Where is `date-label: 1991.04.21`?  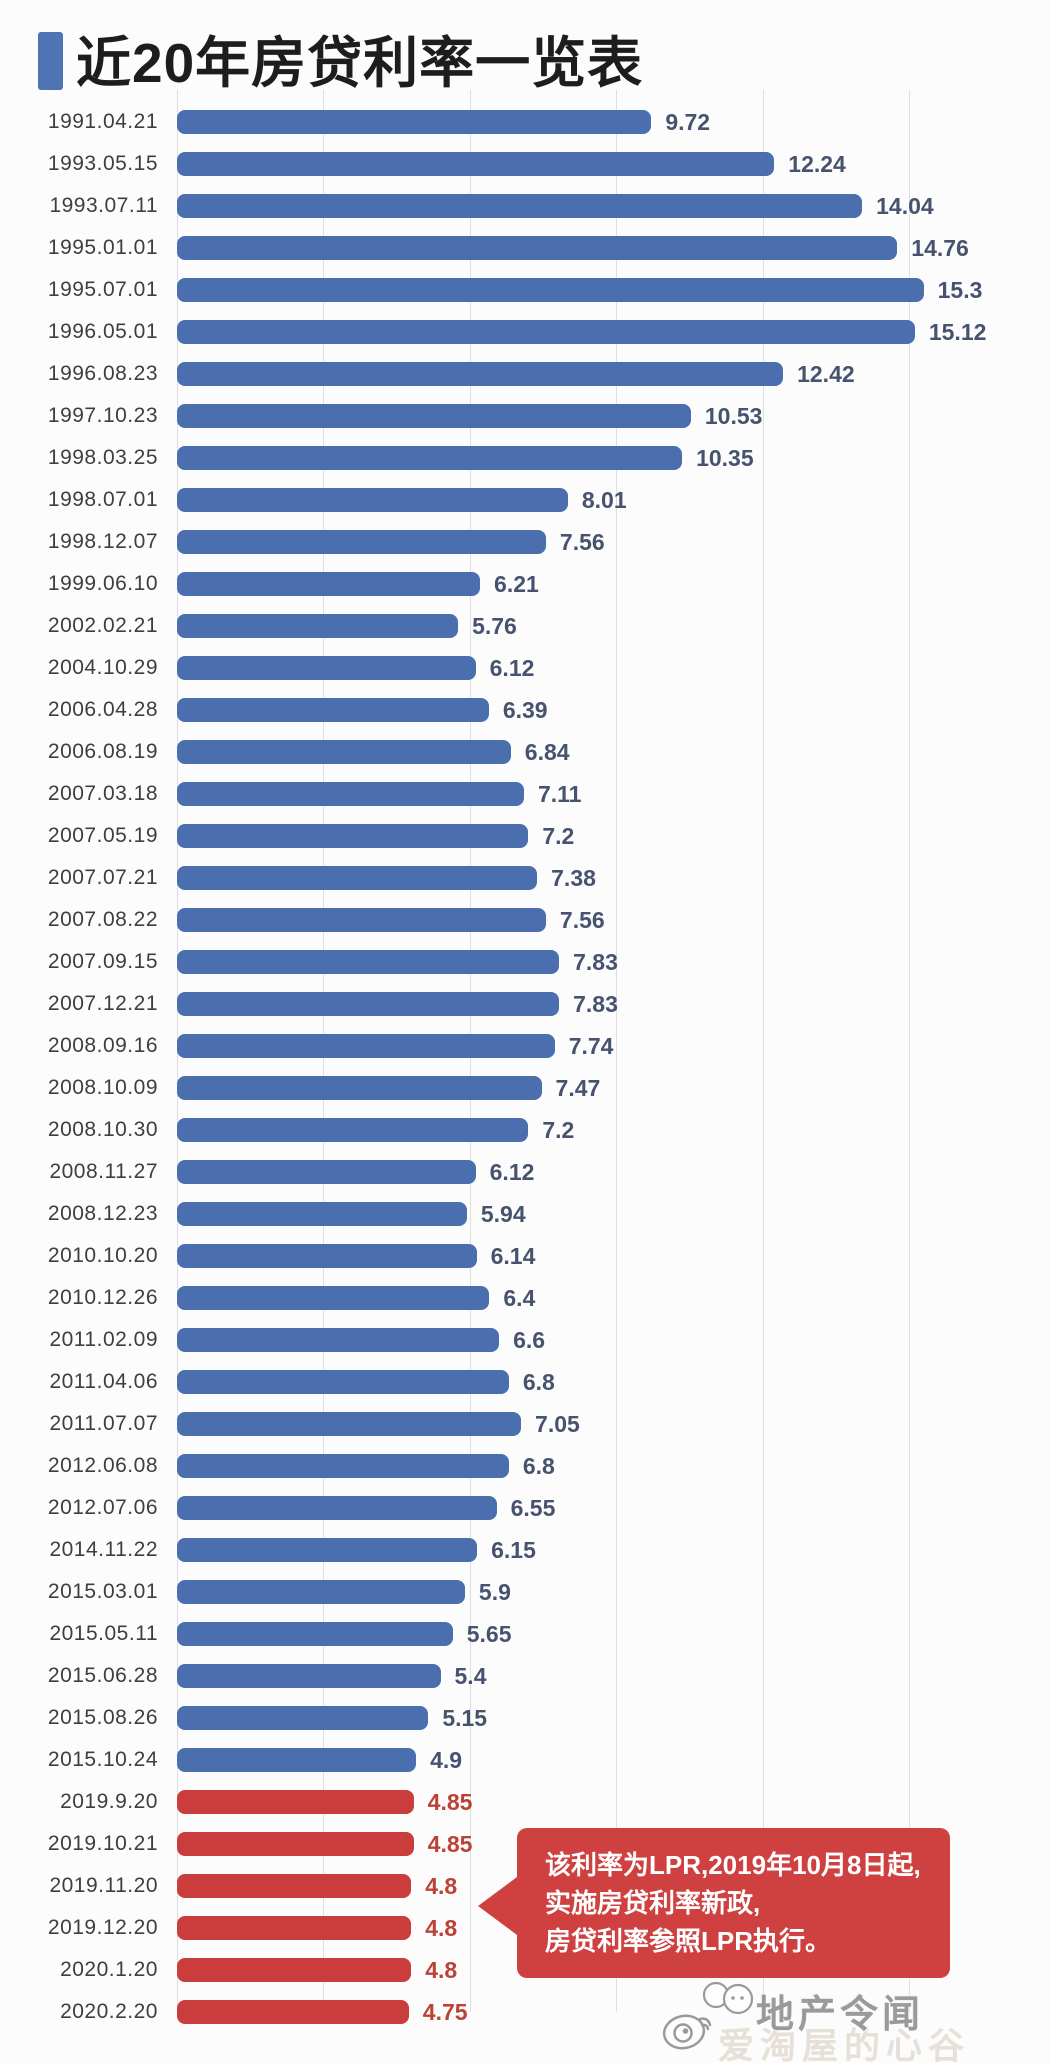
date-label: 1991.04.21 is located at coordinates (102, 121).